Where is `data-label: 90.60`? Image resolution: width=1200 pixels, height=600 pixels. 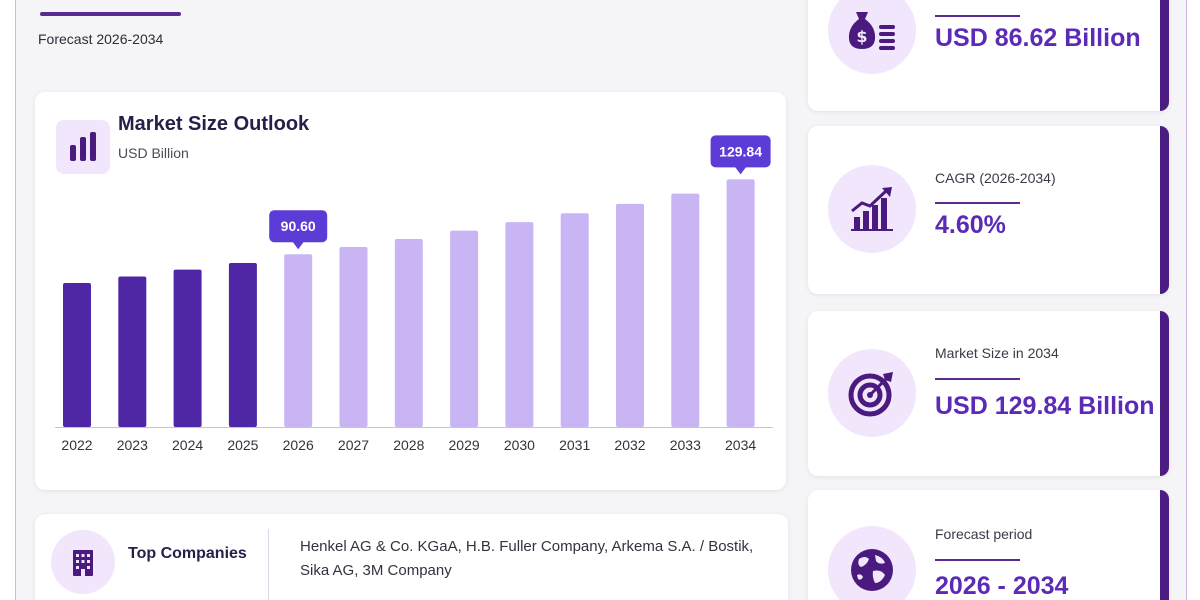 data-label: 90.60 is located at coordinates (298, 226).